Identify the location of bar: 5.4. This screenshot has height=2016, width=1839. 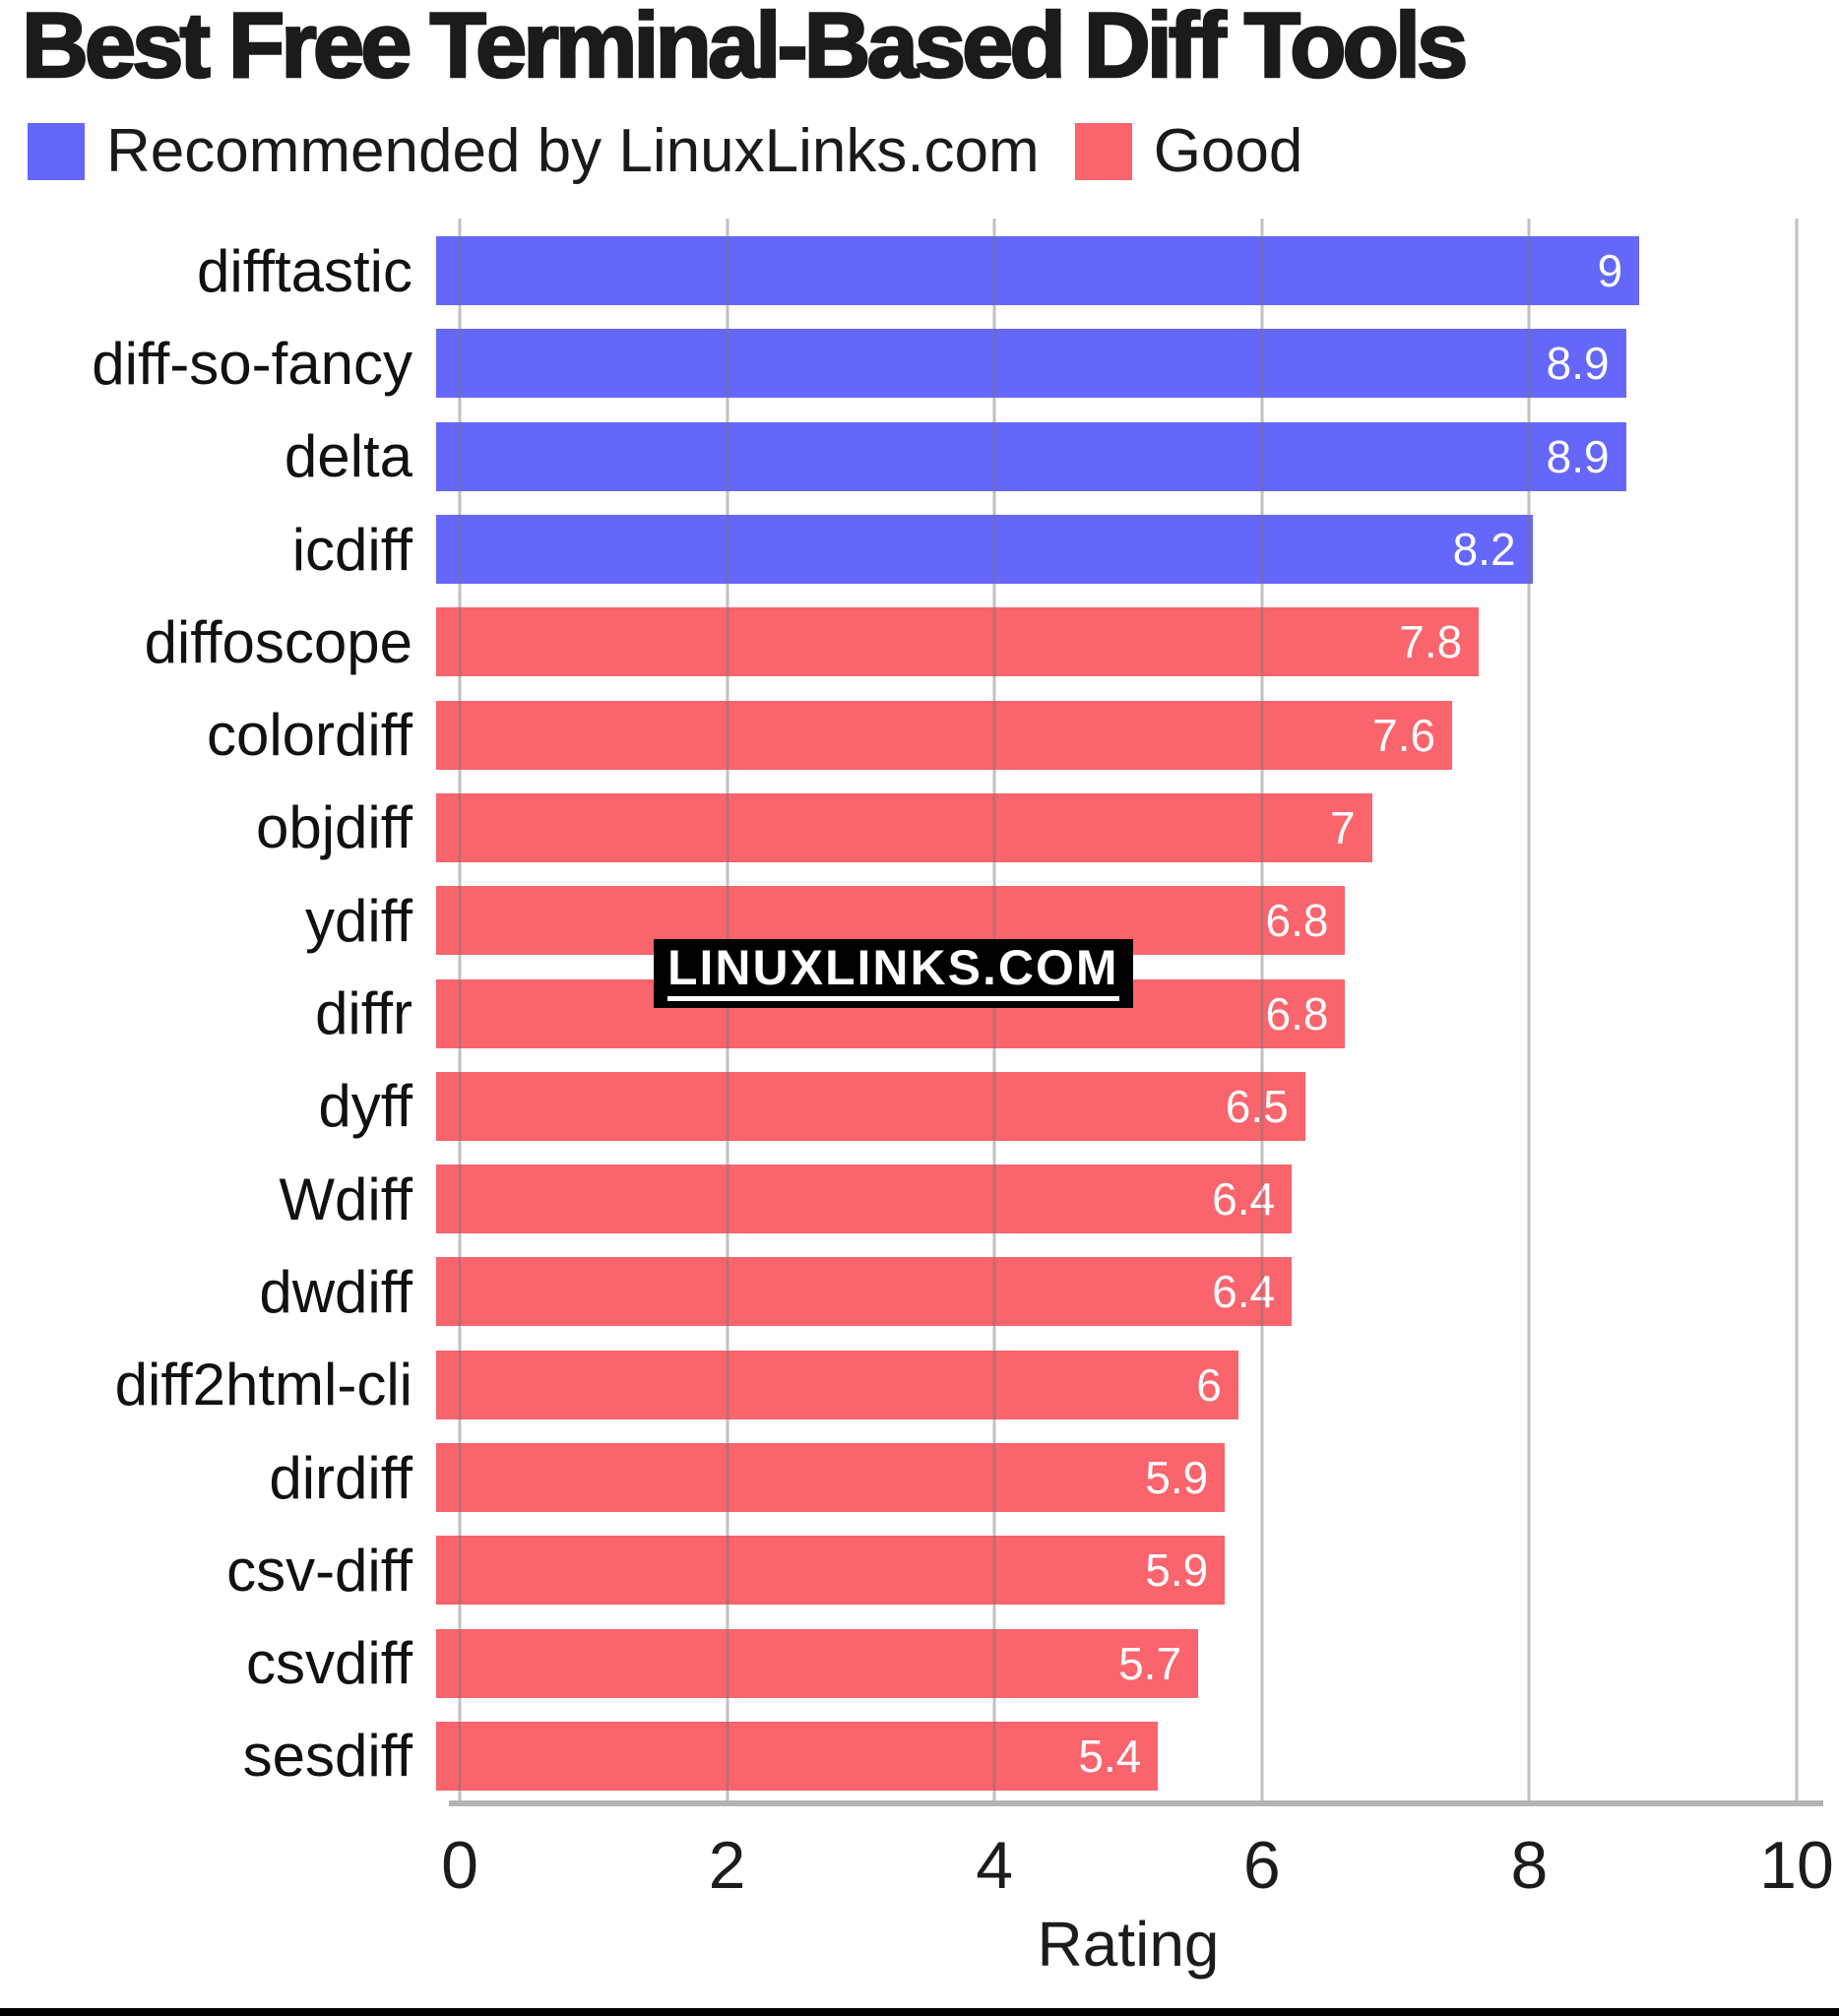
(797, 1756).